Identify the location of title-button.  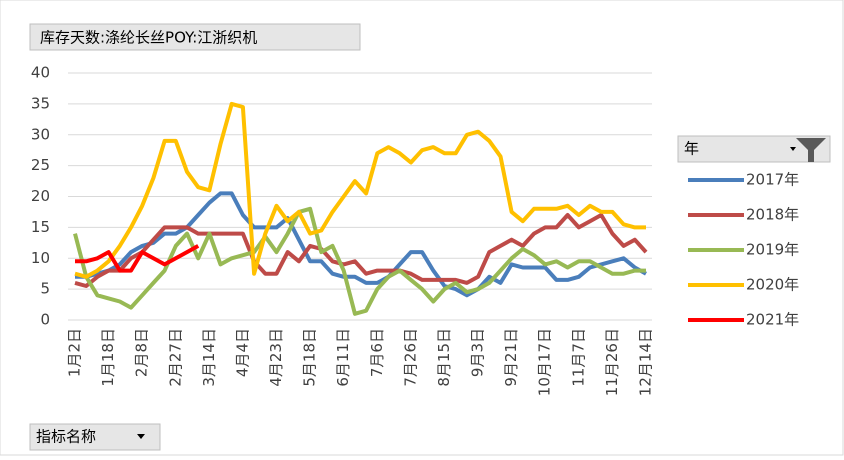
(195, 37).